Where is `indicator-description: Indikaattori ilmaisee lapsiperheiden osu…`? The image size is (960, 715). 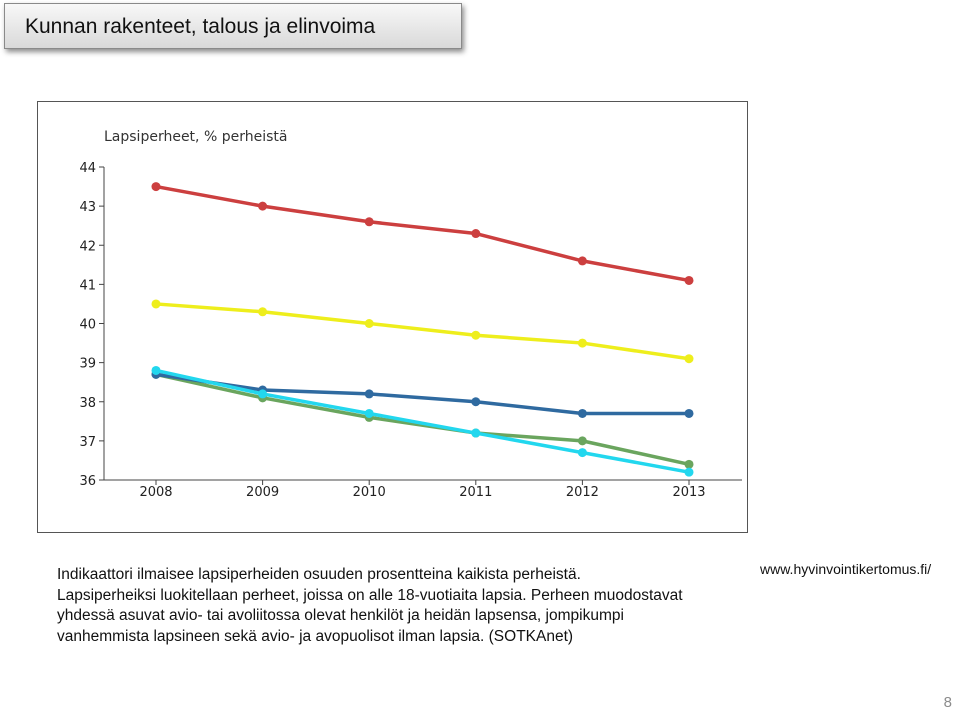 indicator-description: Indikaattori ilmaisee lapsiperheiden osu… is located at coordinates (377, 606).